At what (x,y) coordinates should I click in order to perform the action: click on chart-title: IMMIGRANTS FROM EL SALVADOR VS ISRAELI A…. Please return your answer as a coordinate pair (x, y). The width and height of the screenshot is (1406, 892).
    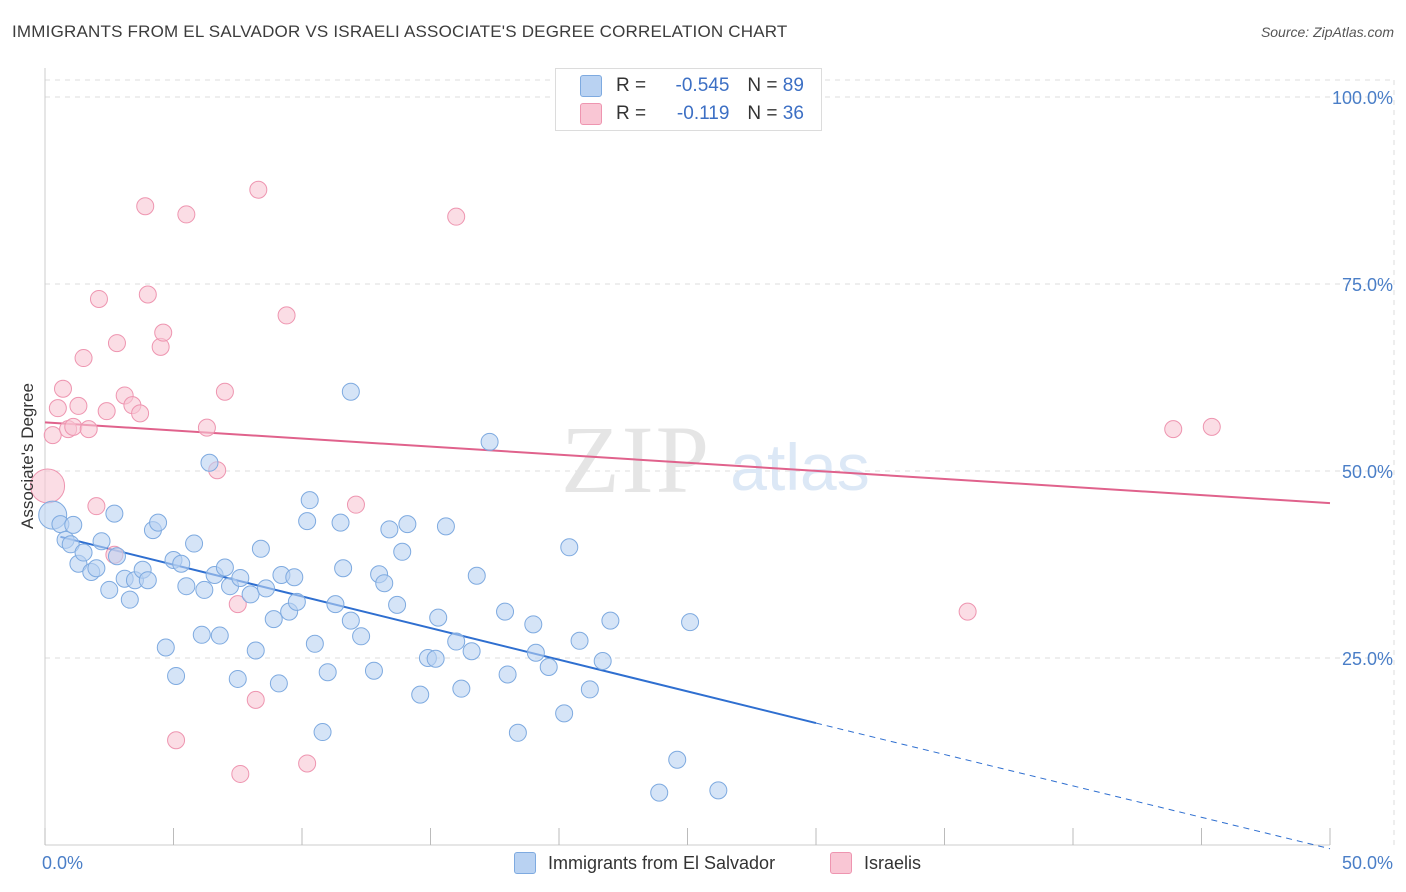
    Looking at the image, I should click on (400, 31).